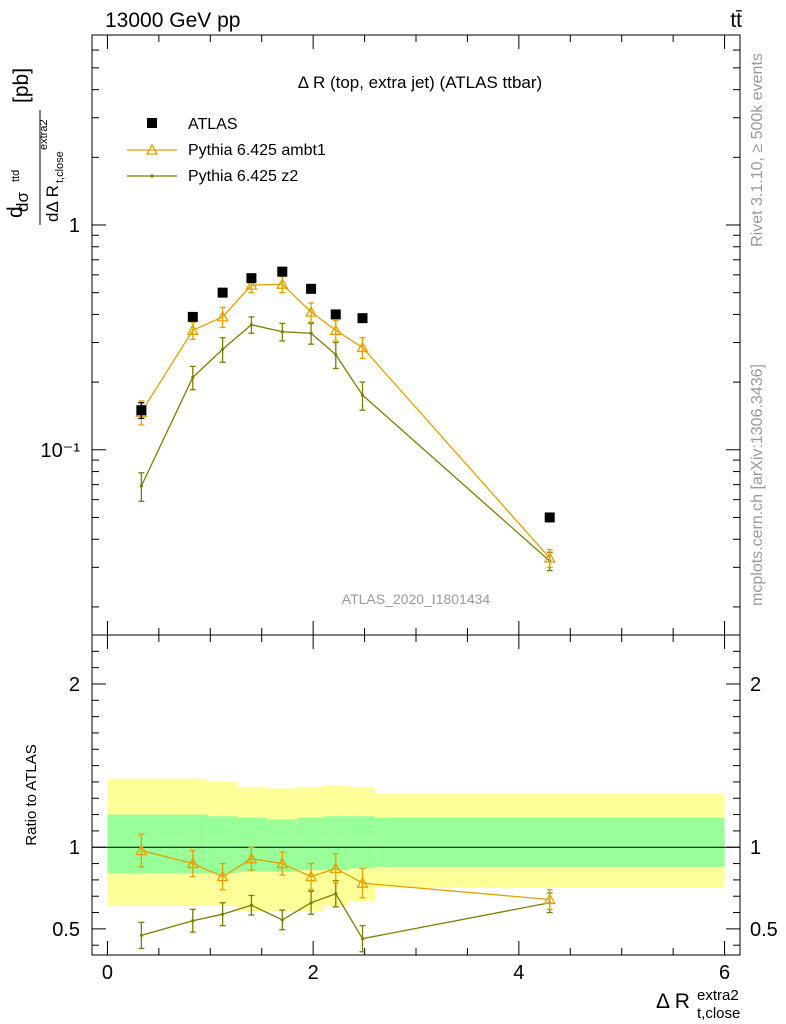 This screenshot has width=786, height=1024. What do you see at coordinates (16, 176) in the screenshot?
I see `svg-text: ttd` at bounding box center [16, 176].